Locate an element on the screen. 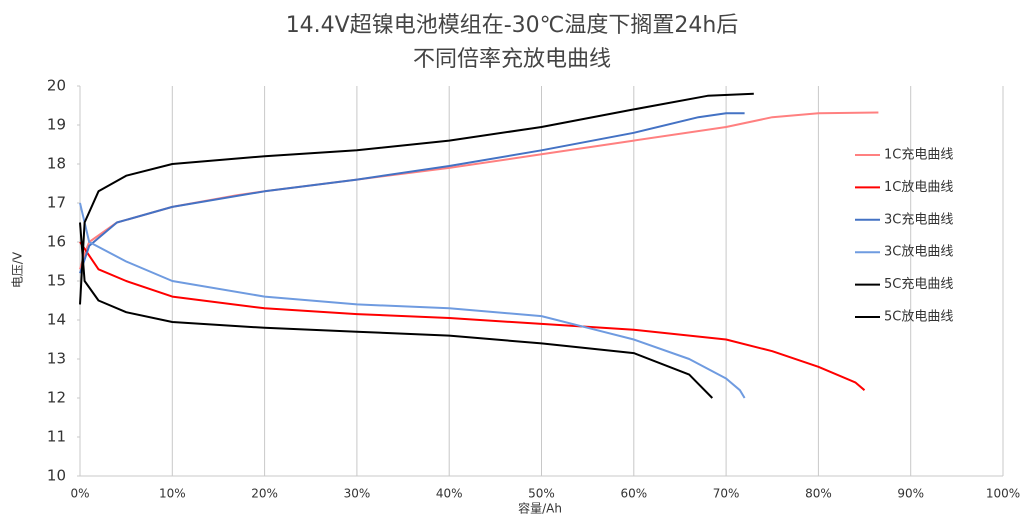 The height and width of the screenshot is (517, 1025). y-tick-label: 10 is located at coordinates (56, 476).